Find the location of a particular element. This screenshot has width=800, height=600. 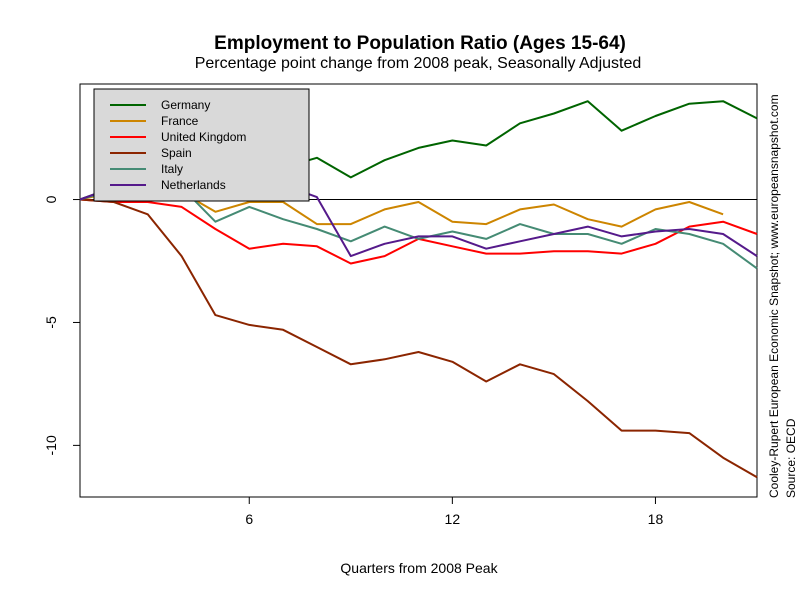

y-tick-label: 0 is located at coordinates (51, 199).